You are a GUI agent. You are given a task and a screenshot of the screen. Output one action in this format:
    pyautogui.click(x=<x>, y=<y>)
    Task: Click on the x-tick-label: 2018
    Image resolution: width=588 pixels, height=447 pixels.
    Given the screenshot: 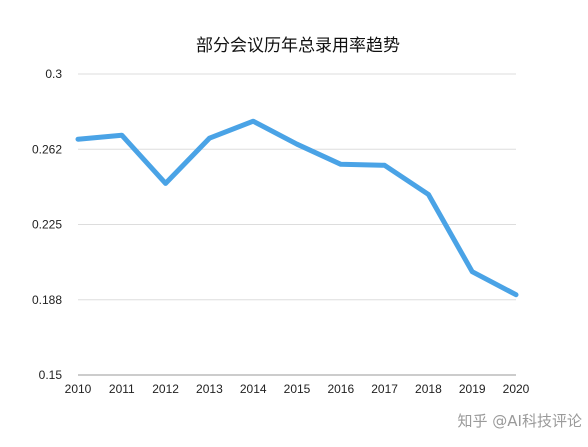 What is the action you would take?
    pyautogui.click(x=428, y=389)
    